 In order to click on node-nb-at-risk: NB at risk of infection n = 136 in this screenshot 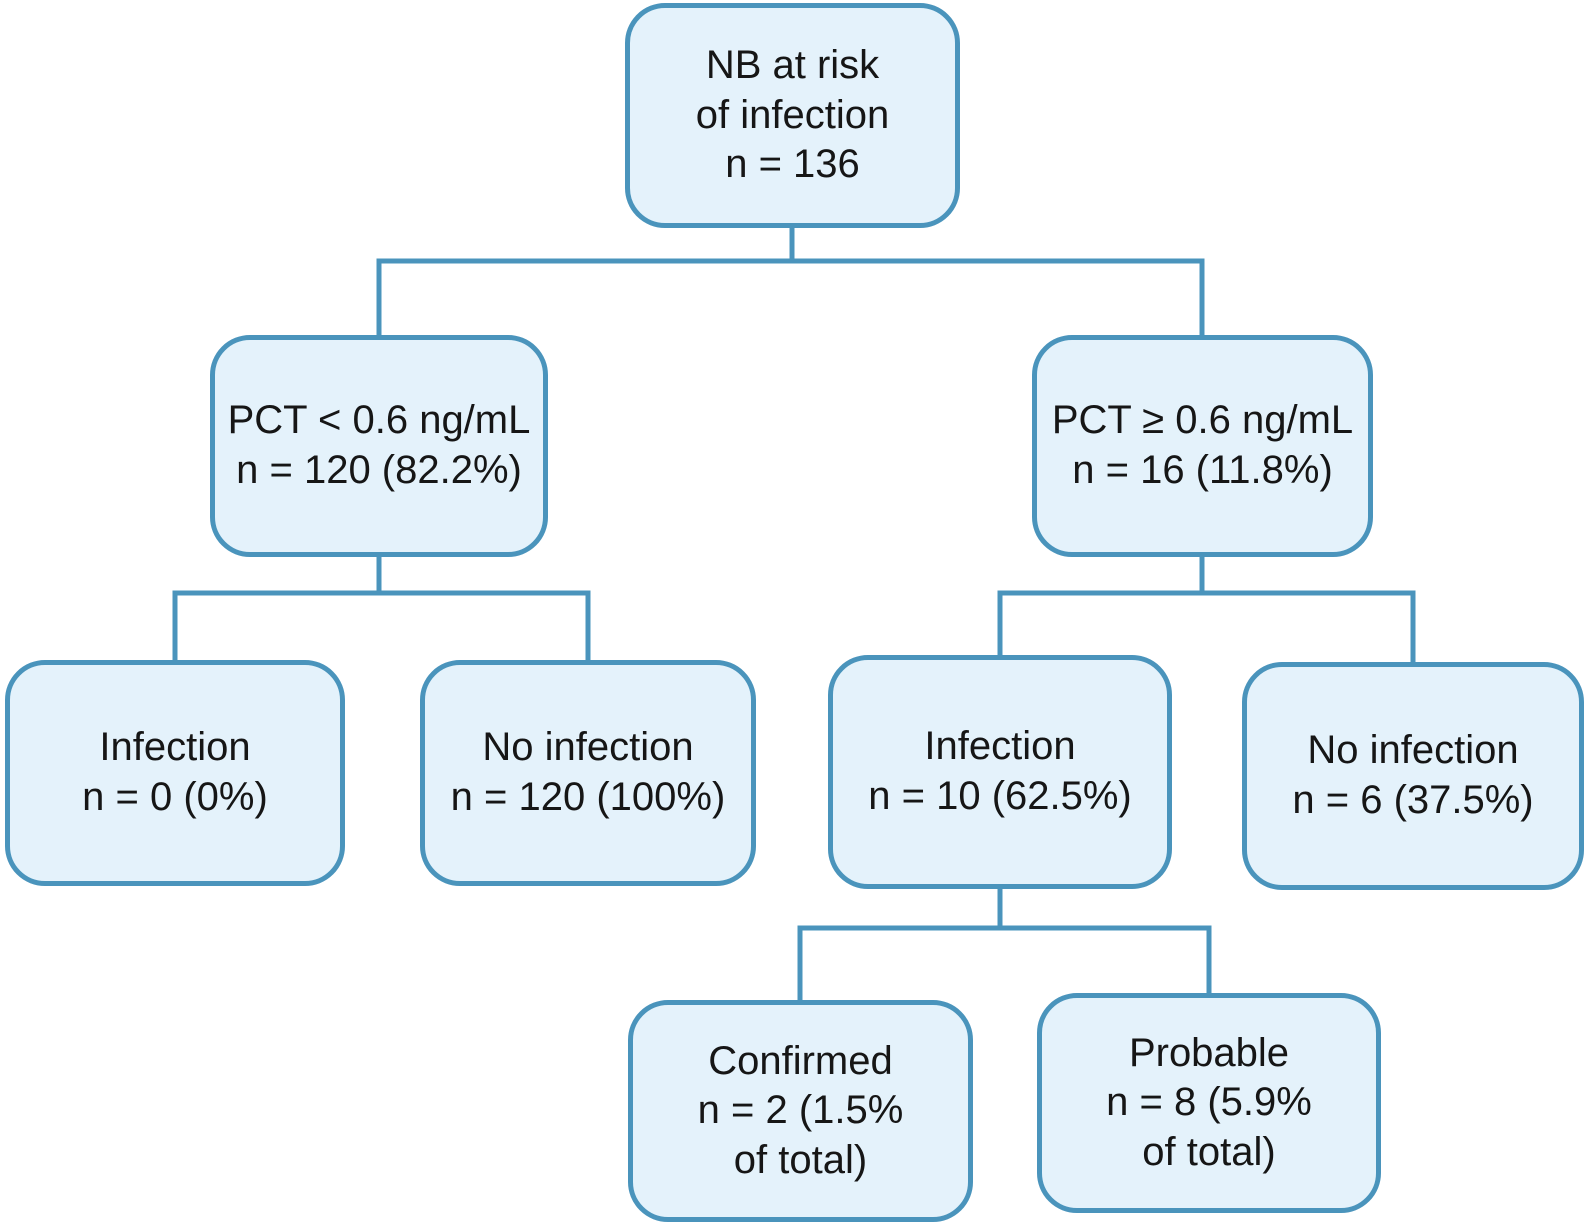, I will do `click(792, 115)`.